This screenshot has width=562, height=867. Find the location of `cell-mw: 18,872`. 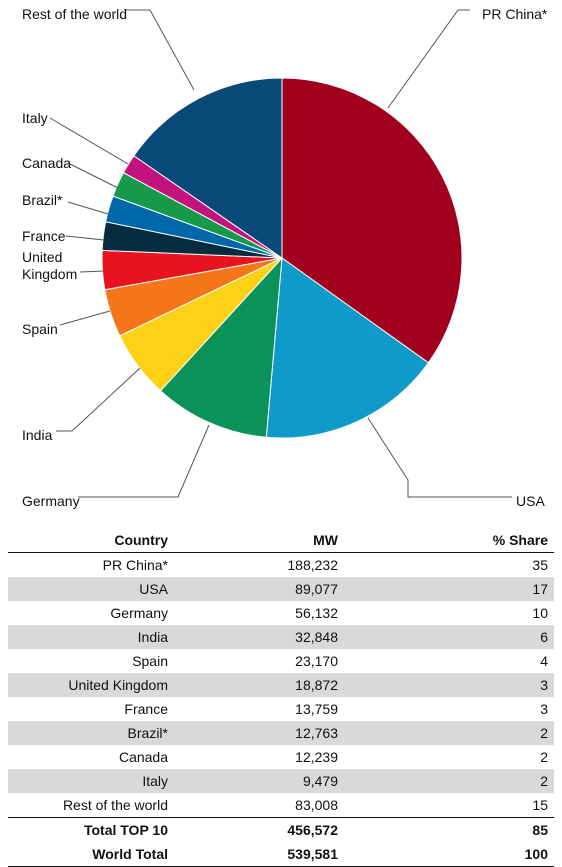

cell-mw: 18,872 is located at coordinates (257, 685).